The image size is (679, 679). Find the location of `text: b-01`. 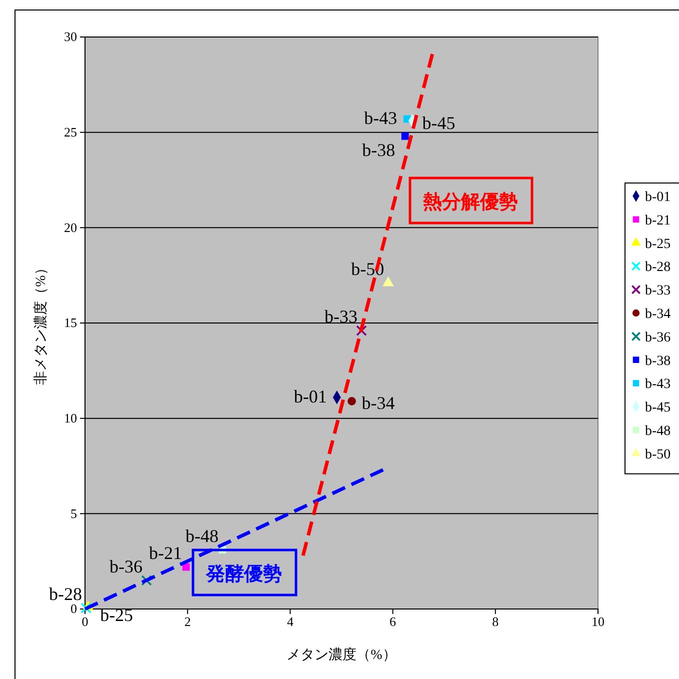

text: b-01 is located at coordinates (310, 396).